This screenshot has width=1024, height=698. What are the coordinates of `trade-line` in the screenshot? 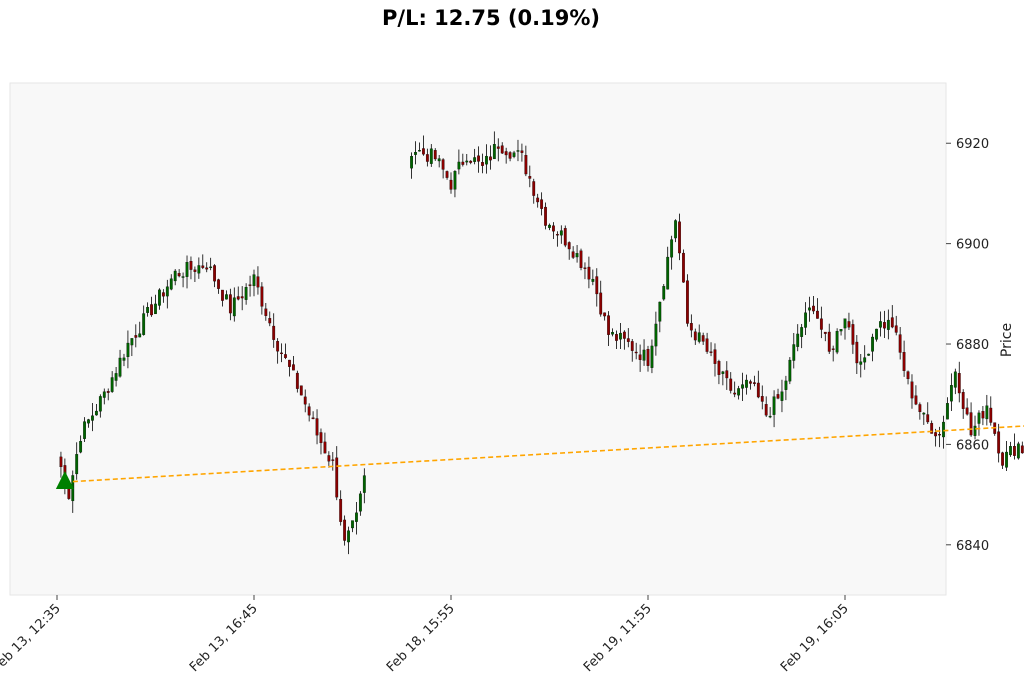 It's located at (544, 454).